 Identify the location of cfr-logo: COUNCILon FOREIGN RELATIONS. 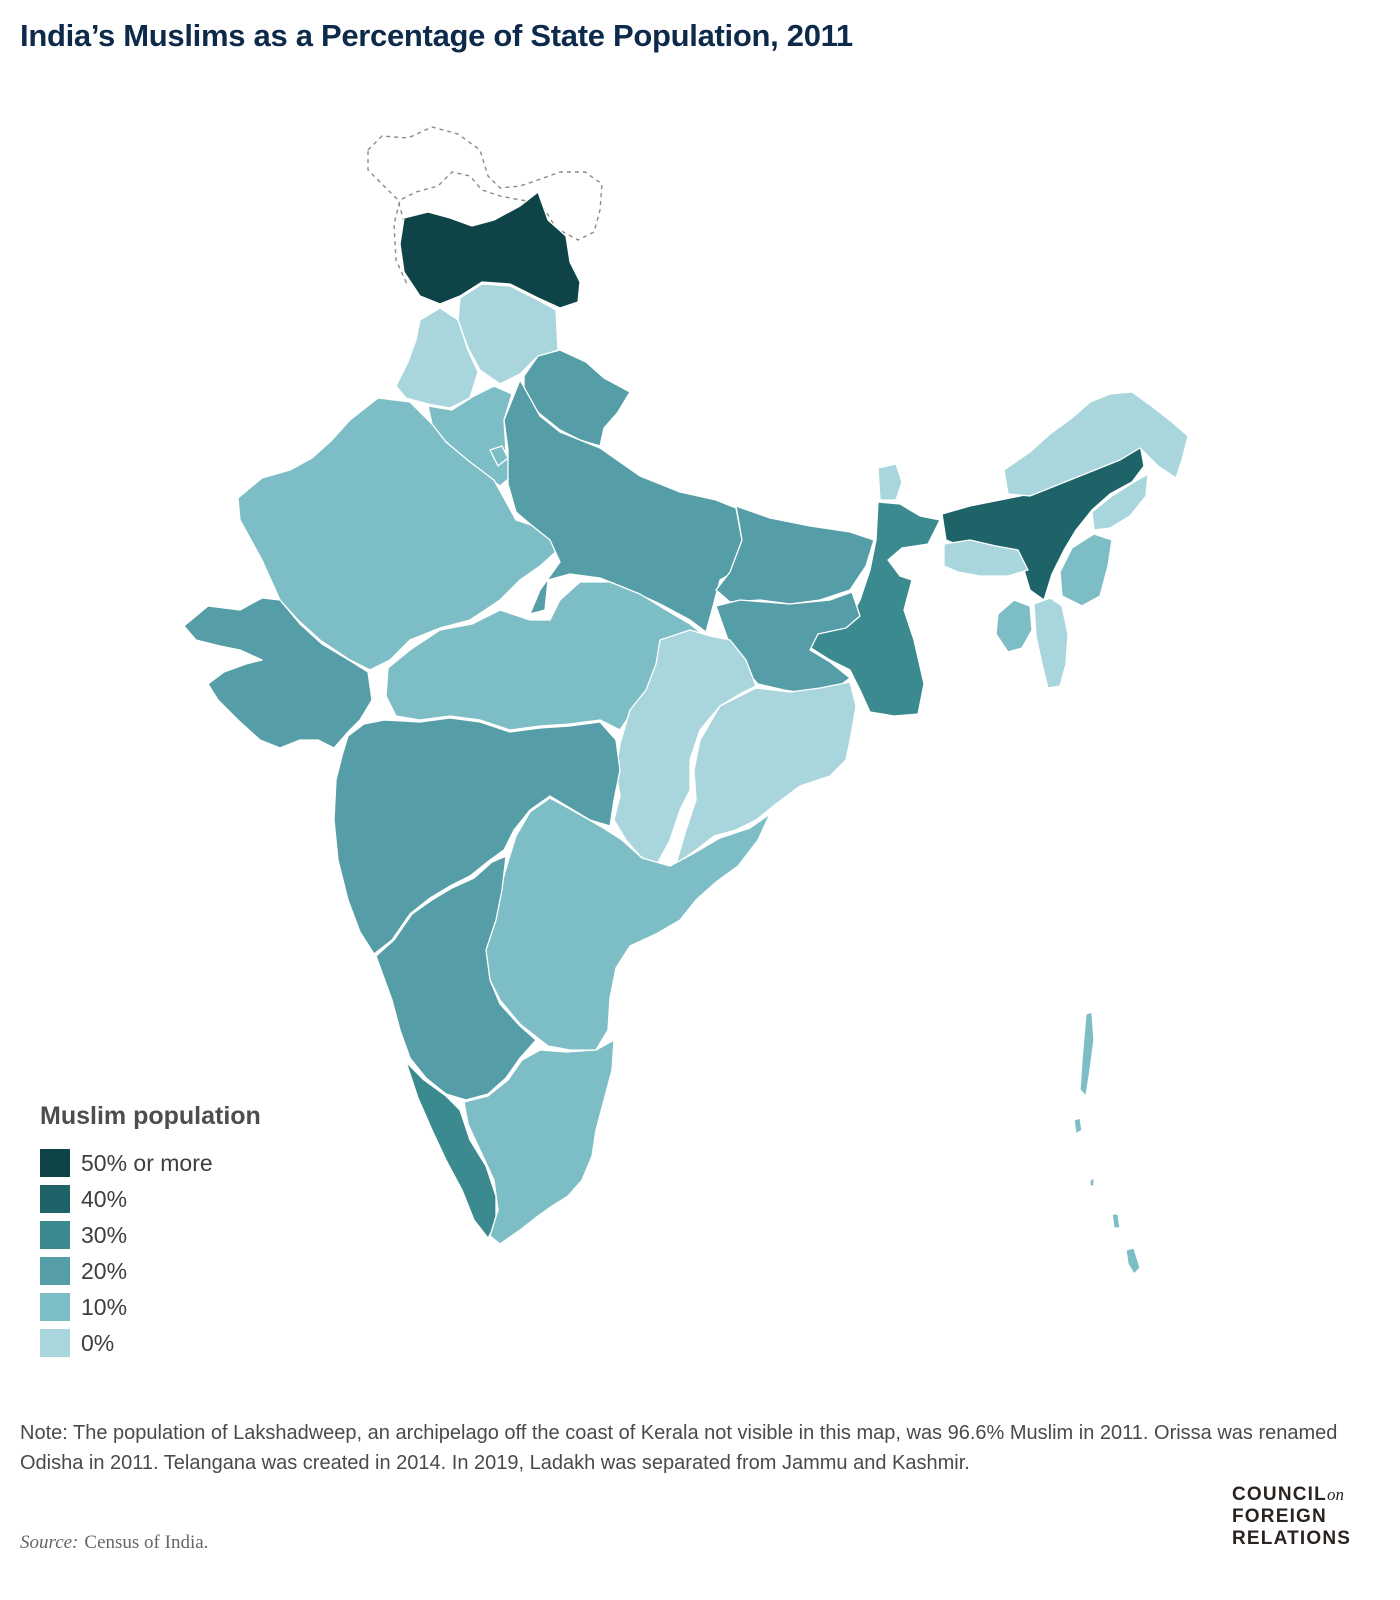
(1291, 1517).